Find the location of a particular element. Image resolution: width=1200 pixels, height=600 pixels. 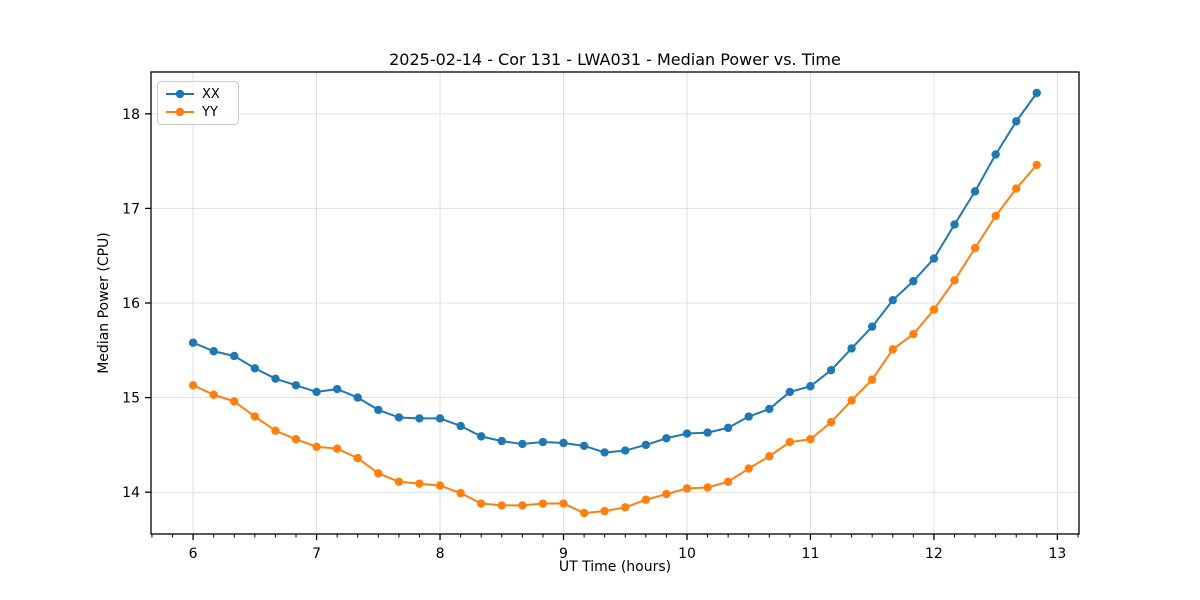

x-tick-label: 6 is located at coordinates (193, 554).